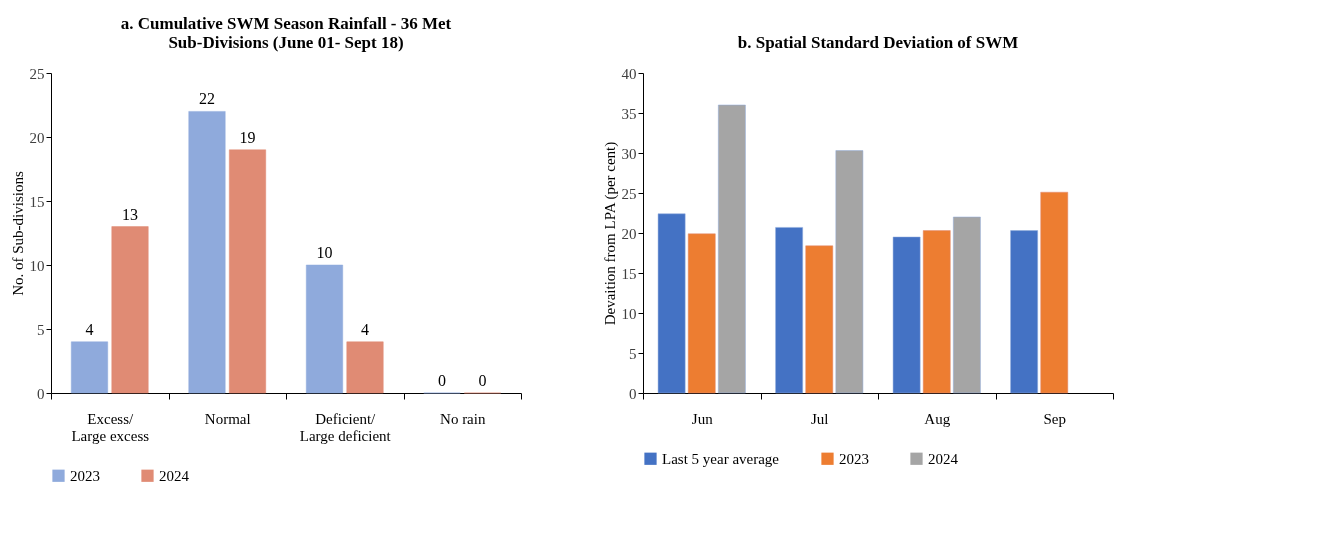 This screenshot has width=1333, height=535. What do you see at coordinates (629, 113) in the screenshot?
I see `y-tick-label: 35` at bounding box center [629, 113].